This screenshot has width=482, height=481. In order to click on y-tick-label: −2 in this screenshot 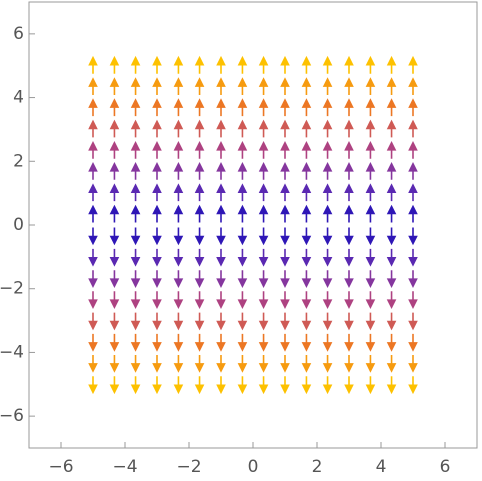, I will do `click(12, 289)`.